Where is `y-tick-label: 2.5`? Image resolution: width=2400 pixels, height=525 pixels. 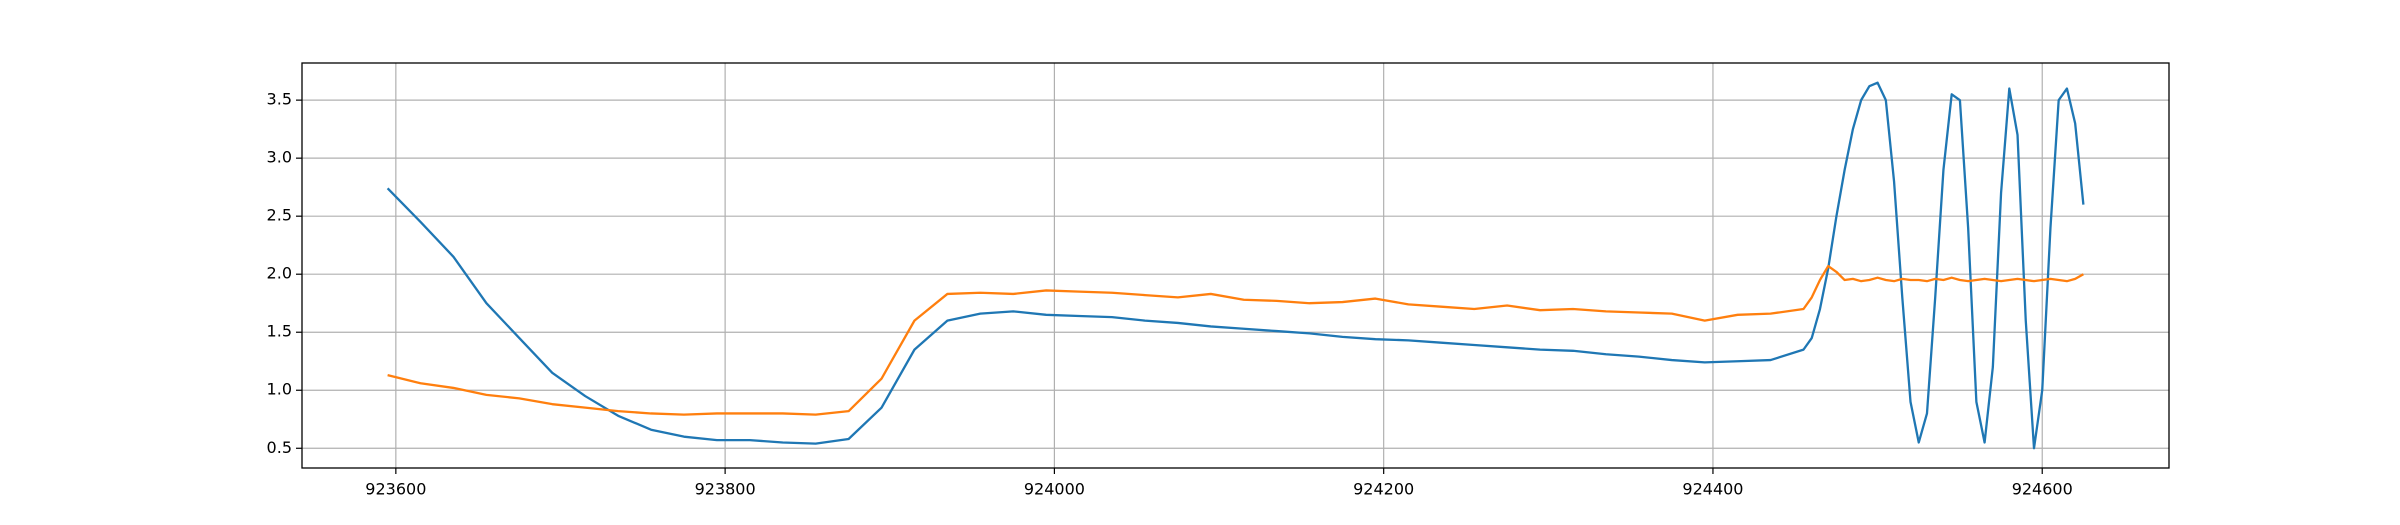
y-tick-label: 2.5 is located at coordinates (279, 215).